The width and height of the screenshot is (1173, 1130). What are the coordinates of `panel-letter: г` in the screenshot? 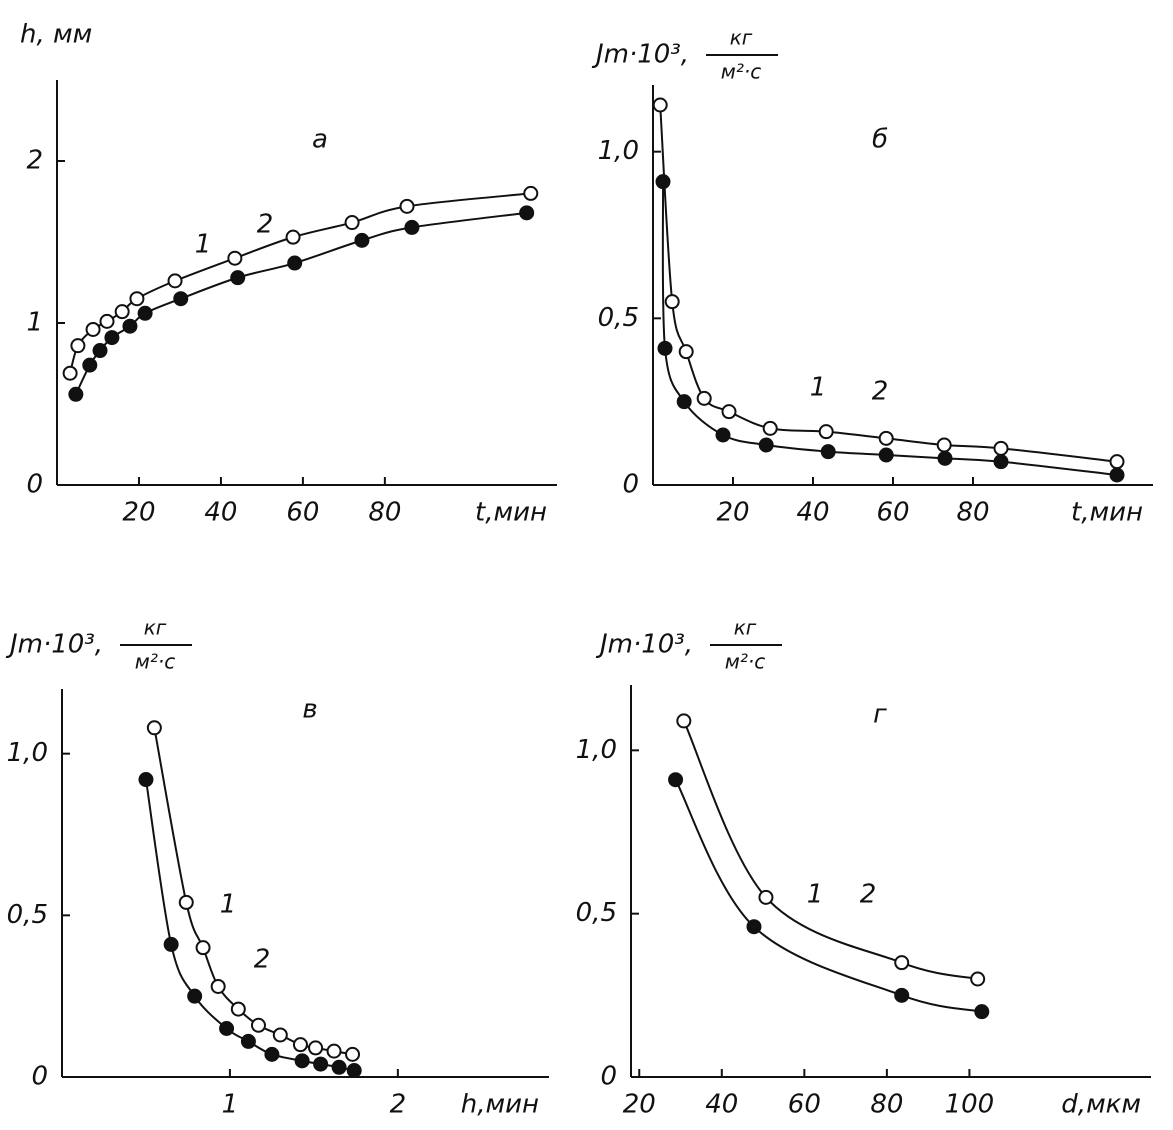 It's located at (880, 715).